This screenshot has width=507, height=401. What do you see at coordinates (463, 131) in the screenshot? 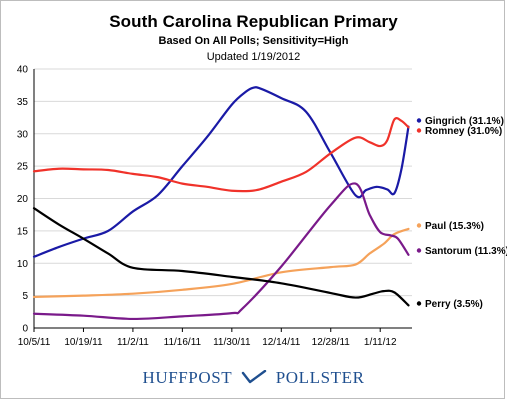
I see `legend-label-romney: Romney (31.0%)` at bounding box center [463, 131].